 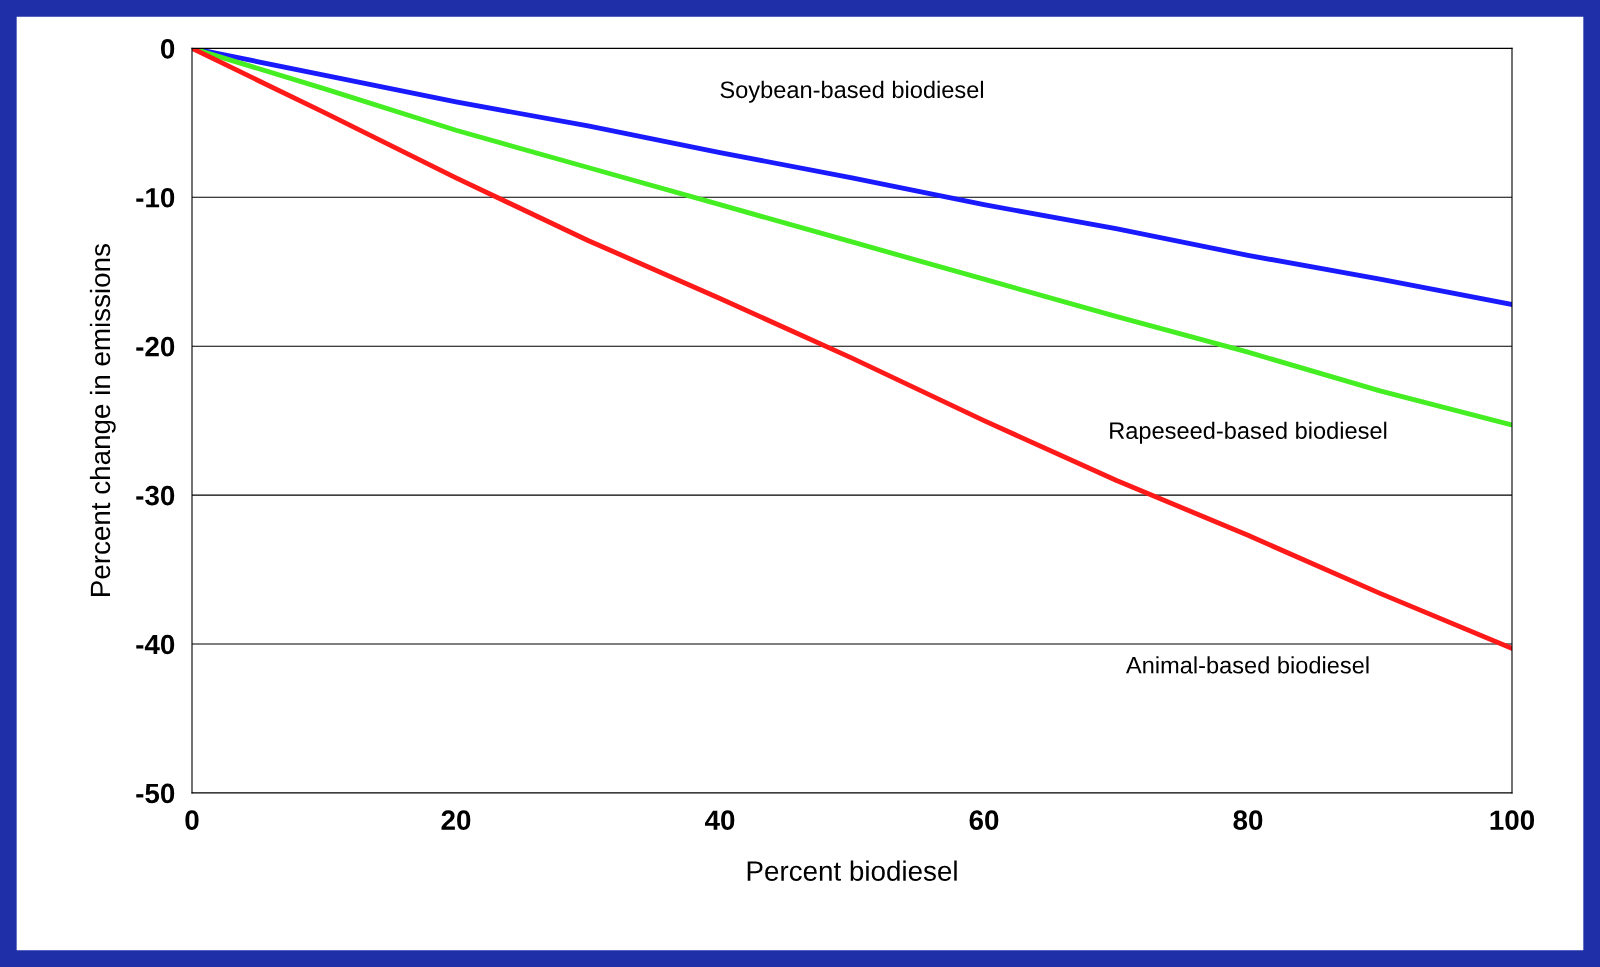 What do you see at coordinates (155, 197) in the screenshot?
I see `y-tick-label: -10` at bounding box center [155, 197].